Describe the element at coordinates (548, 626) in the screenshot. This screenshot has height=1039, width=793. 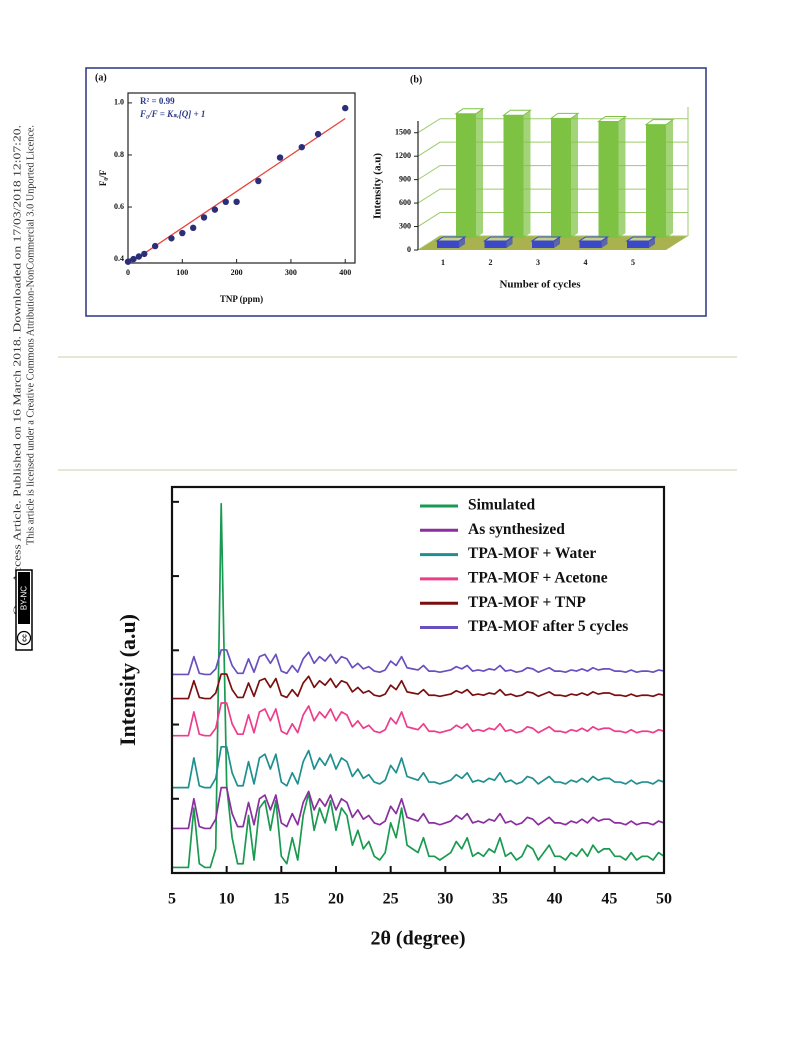
I see `legend-label: TPA-MOF after 5 cycles` at that location.